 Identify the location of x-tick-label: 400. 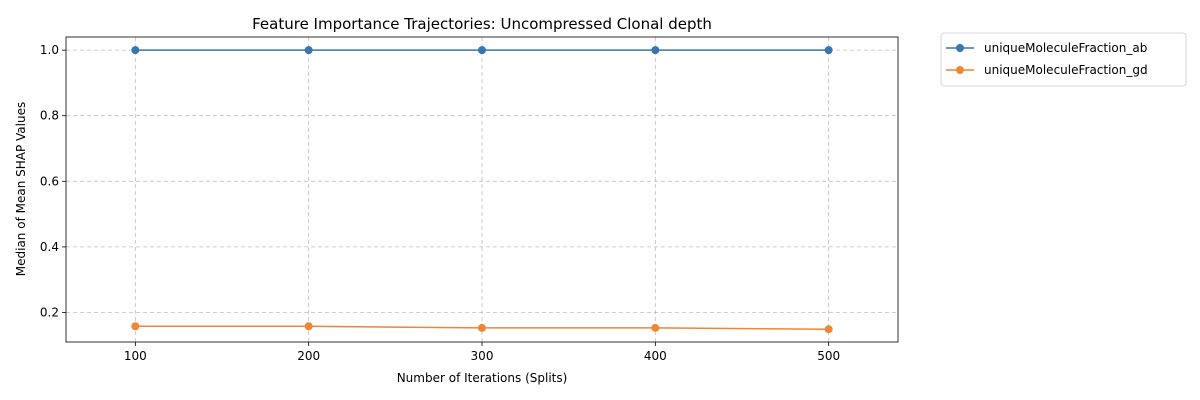
(655, 356).